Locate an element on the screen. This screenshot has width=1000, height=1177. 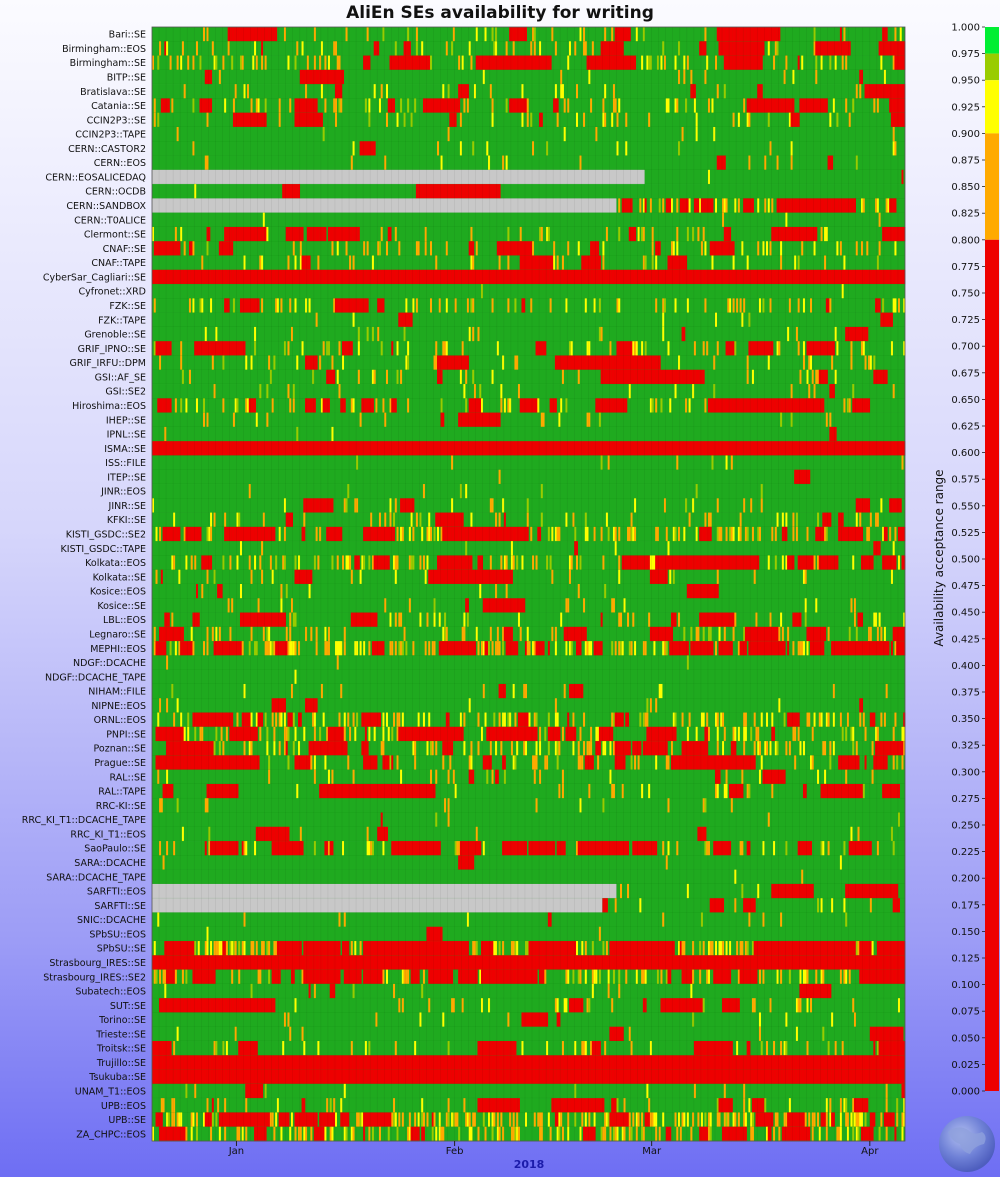
heatmap-row is located at coordinates (528, 520).